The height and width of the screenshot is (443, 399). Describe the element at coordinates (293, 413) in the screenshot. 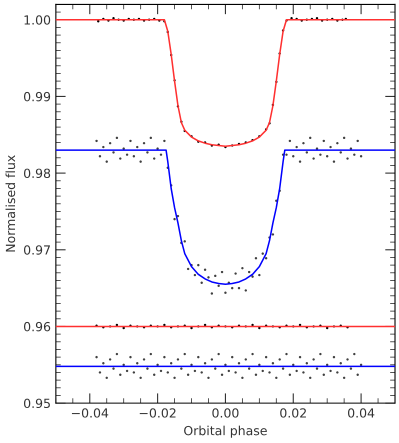

I see `x-tick-label: 0.02` at that location.